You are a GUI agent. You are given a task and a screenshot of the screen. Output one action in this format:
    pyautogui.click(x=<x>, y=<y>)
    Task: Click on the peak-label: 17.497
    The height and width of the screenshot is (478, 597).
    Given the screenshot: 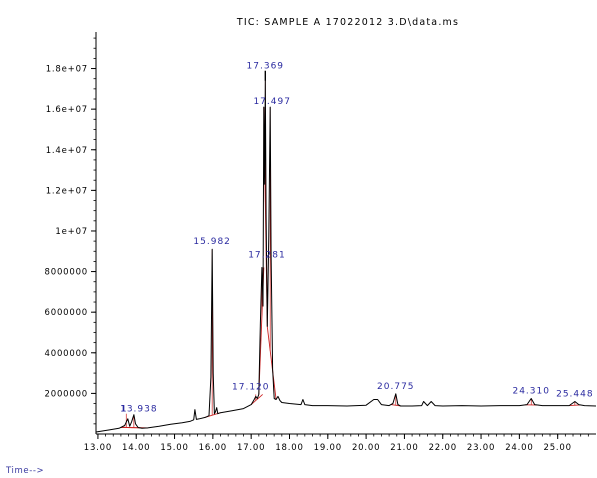 What is the action you would take?
    pyautogui.click(x=272, y=102)
    